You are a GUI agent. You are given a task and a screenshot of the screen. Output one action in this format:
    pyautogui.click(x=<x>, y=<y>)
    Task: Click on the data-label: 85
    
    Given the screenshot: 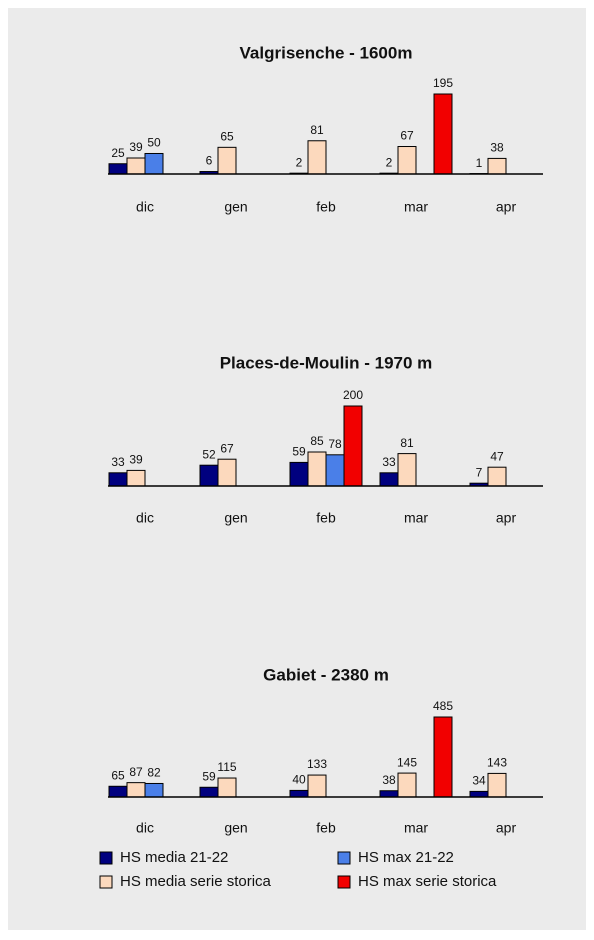 What is the action you would take?
    pyautogui.click(x=317, y=441)
    